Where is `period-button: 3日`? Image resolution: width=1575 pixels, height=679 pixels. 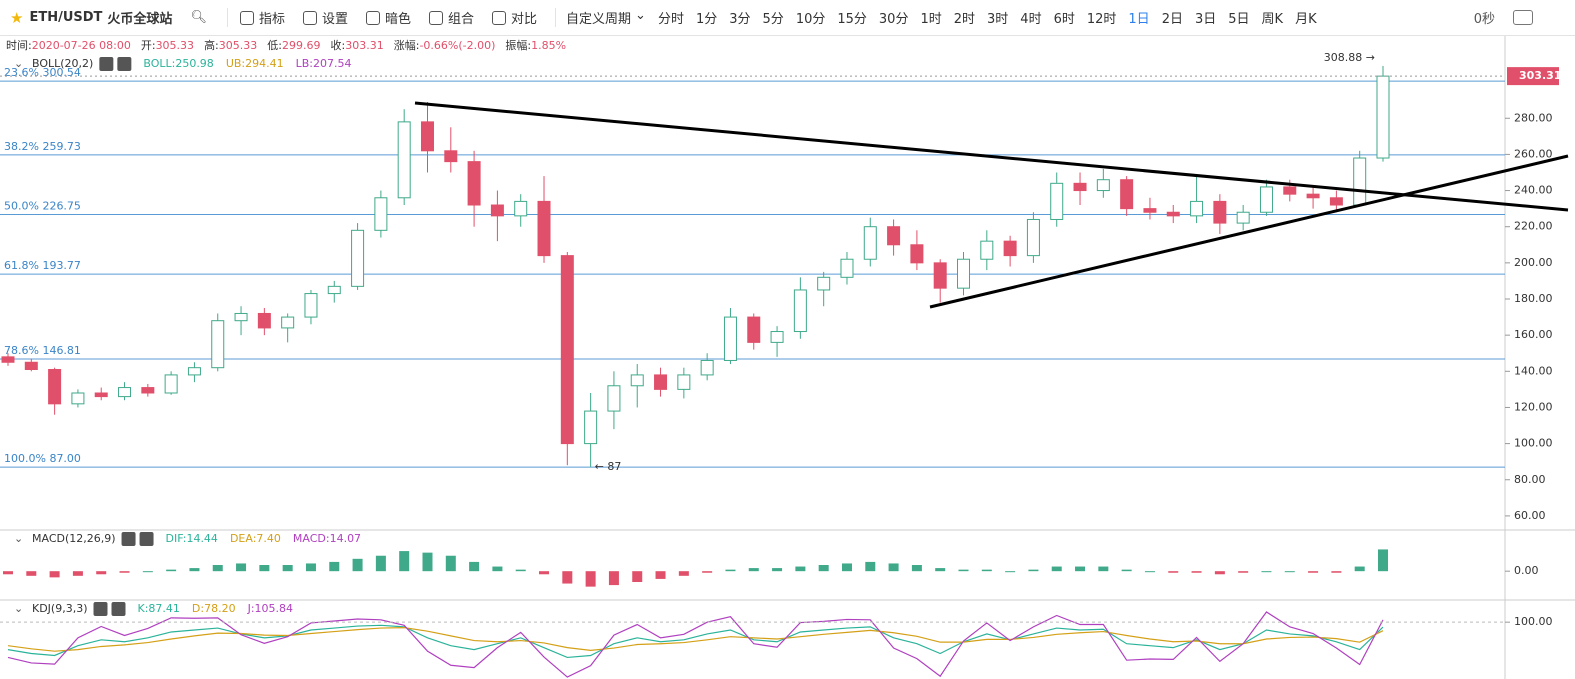
period-button: 3日 is located at coordinates (1205, 19).